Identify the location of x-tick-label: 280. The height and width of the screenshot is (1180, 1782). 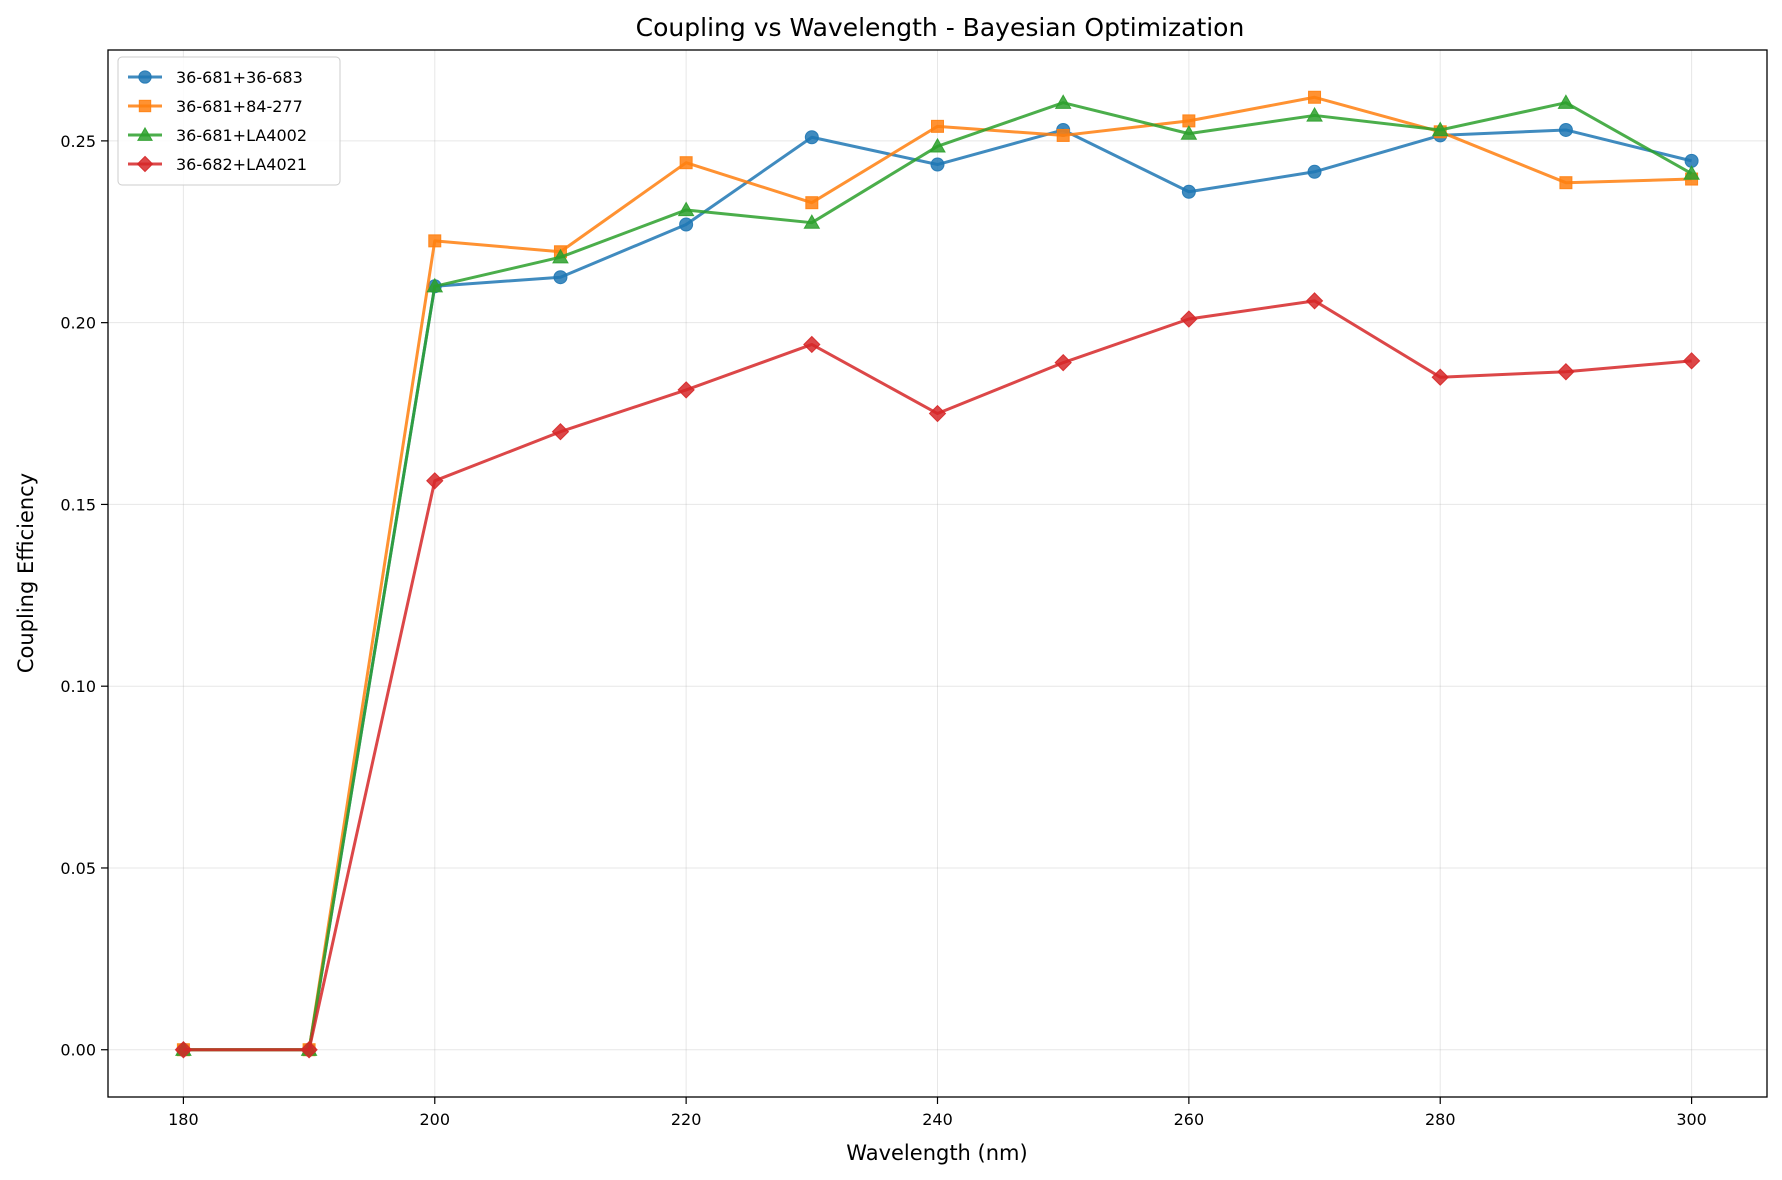
(1440, 1119).